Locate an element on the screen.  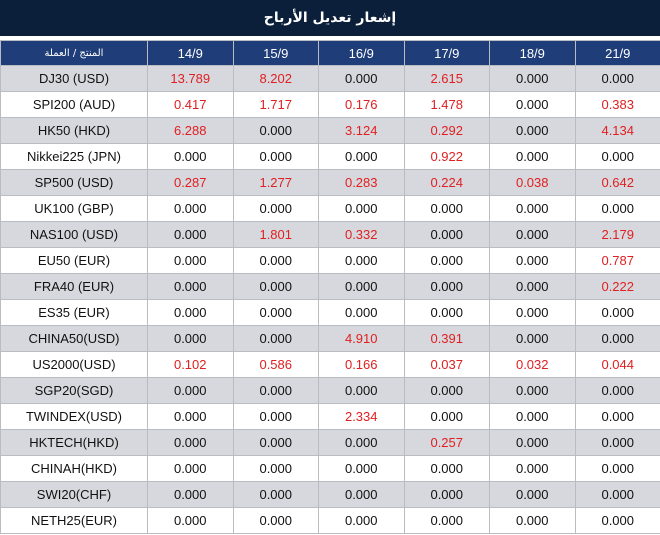
product-cell: CHINA50(USD) is located at coordinates (74, 338).